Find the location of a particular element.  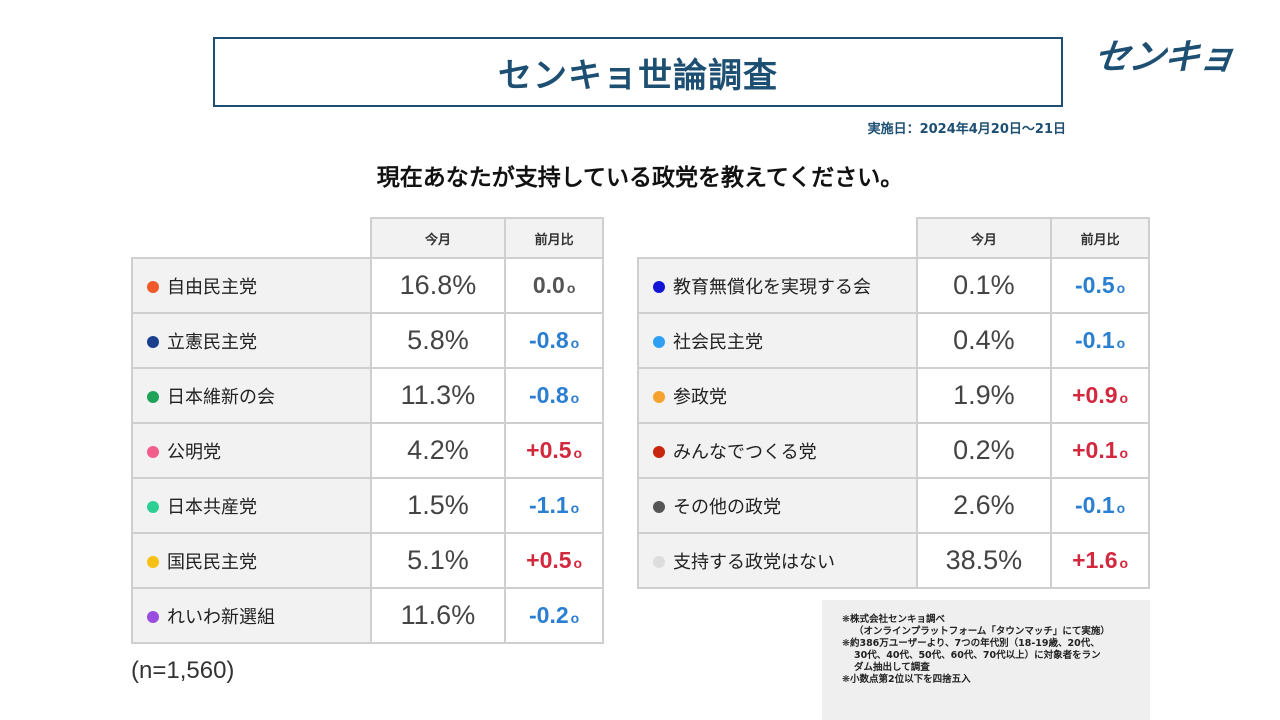

party-month-diff: +0.9 is located at coordinates (1095, 395).